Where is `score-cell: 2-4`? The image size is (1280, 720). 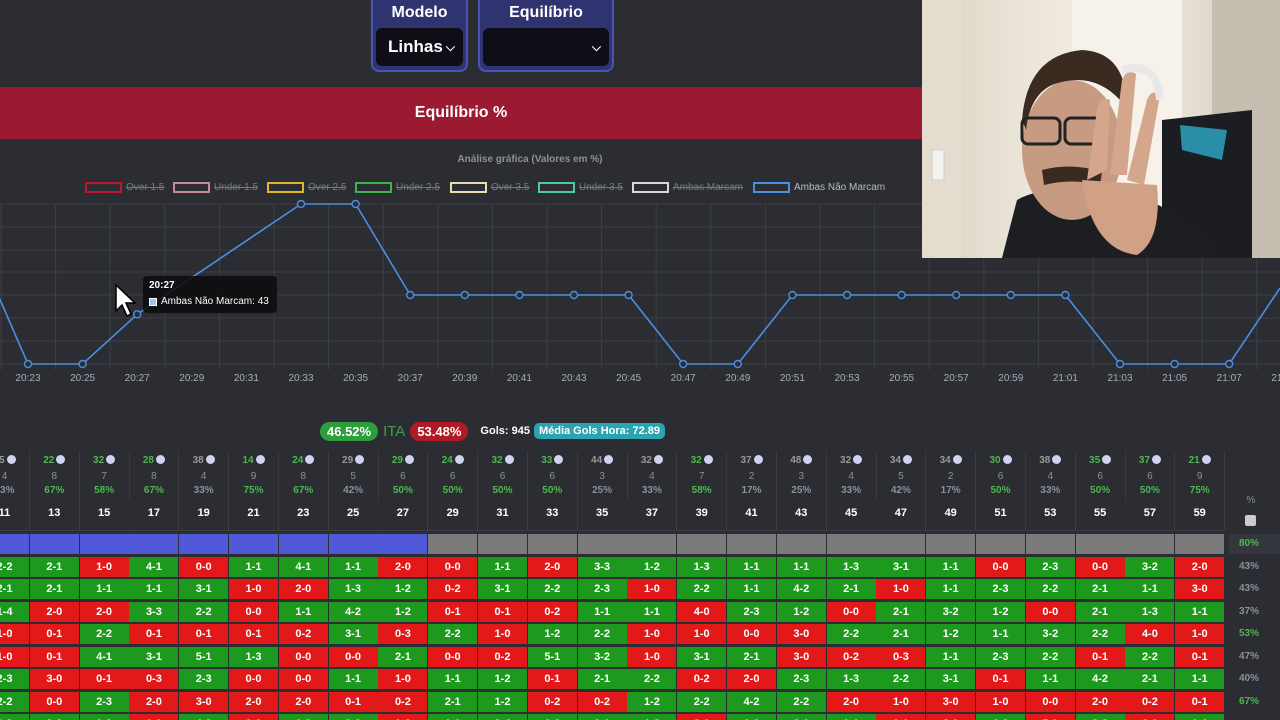
score-cell: 2-4 is located at coordinates (503, 717).